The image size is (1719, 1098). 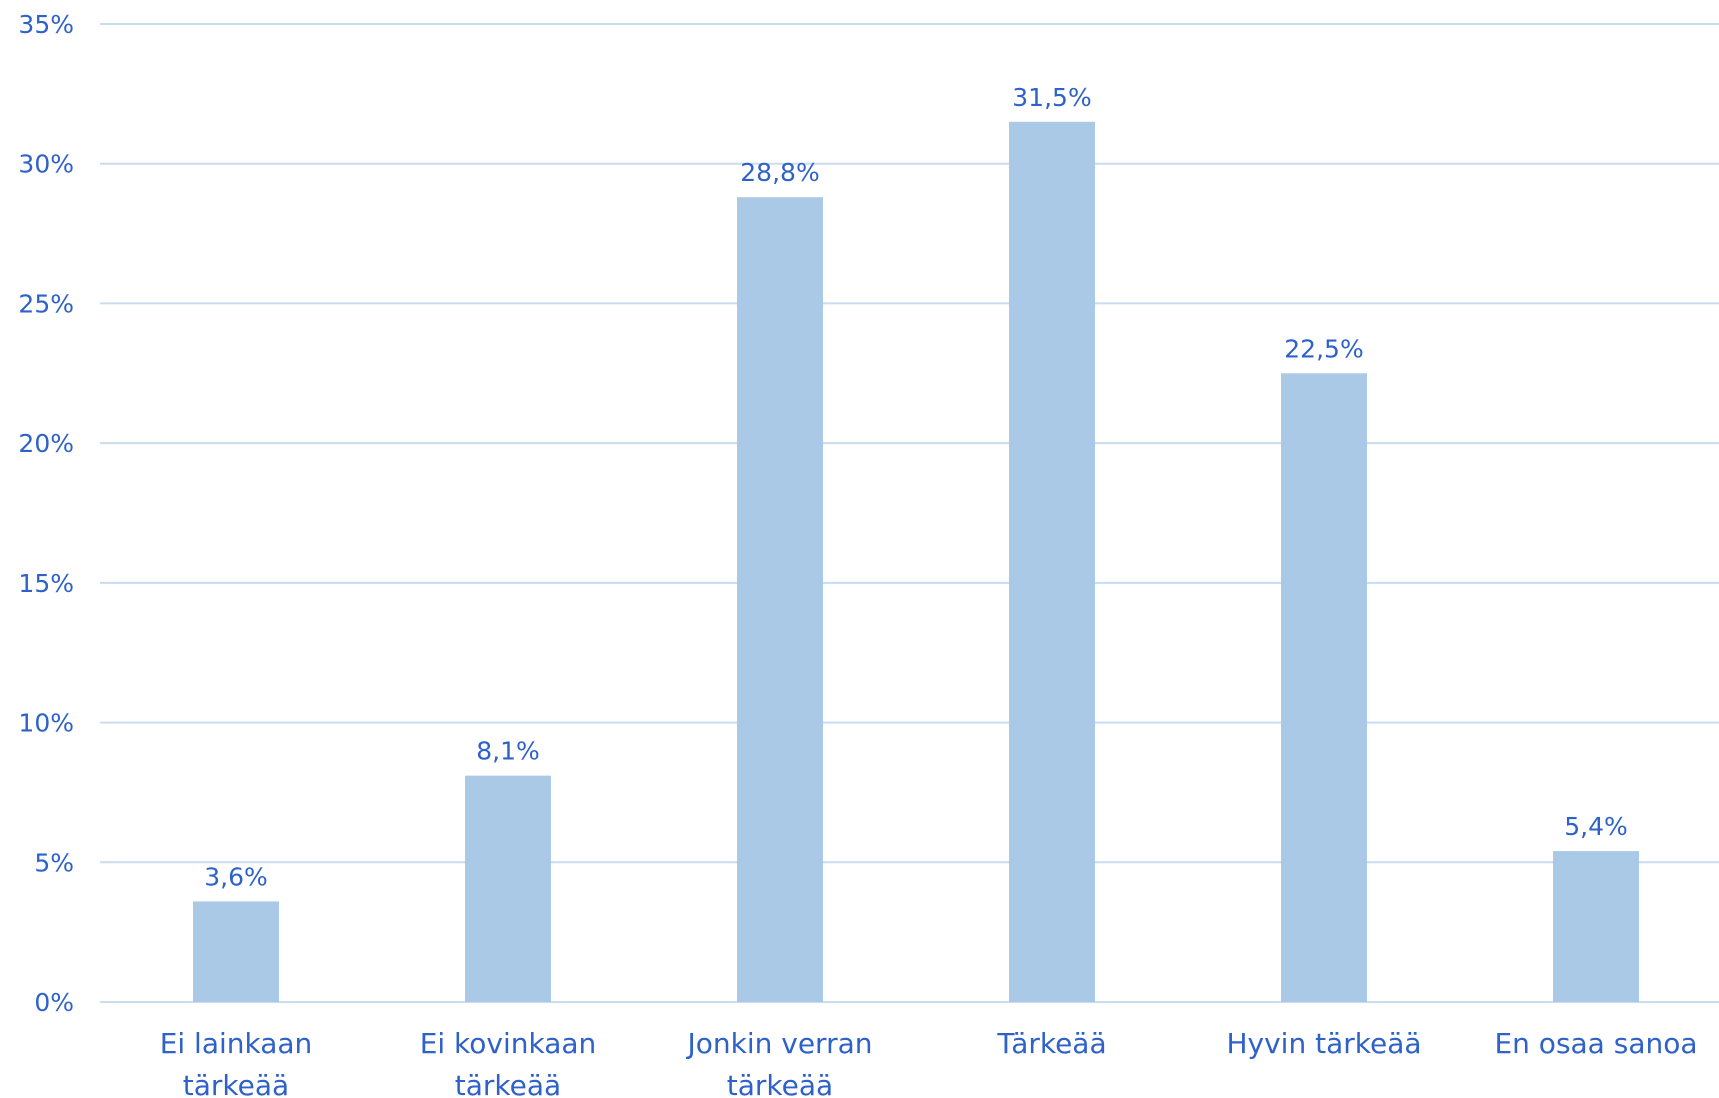 What do you see at coordinates (1596, 826) in the screenshot?
I see `data-label: 5,4%` at bounding box center [1596, 826].